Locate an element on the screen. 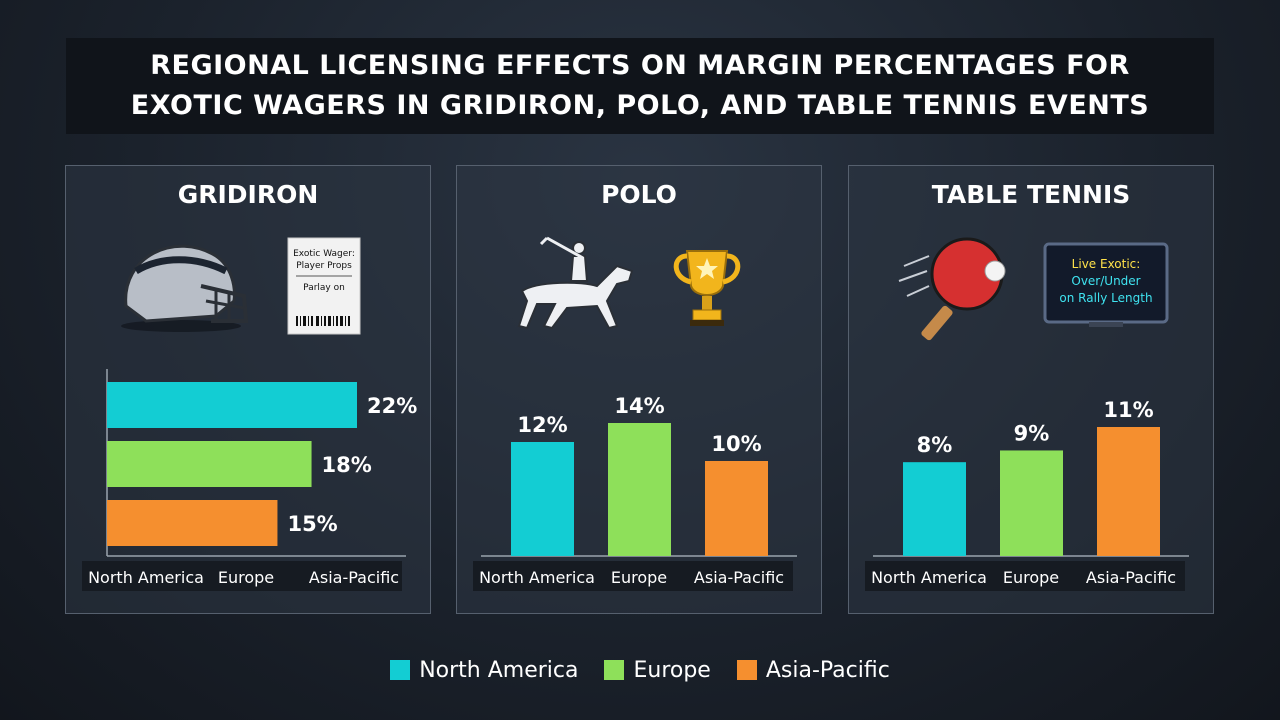 Image resolution: width=1280 pixels, height=720 pixels. polo-icons is located at coordinates (629, 283).